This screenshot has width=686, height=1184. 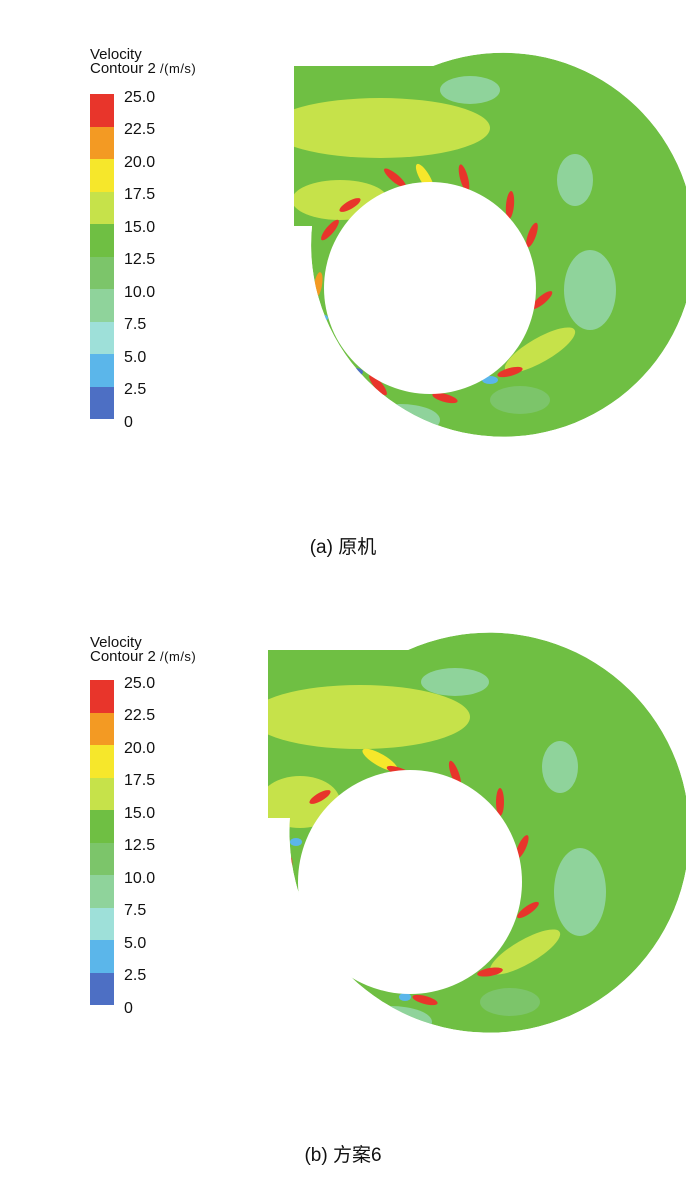 What do you see at coordinates (343, 1155) in the screenshot?
I see `caption-b: (b) 方案6` at bounding box center [343, 1155].